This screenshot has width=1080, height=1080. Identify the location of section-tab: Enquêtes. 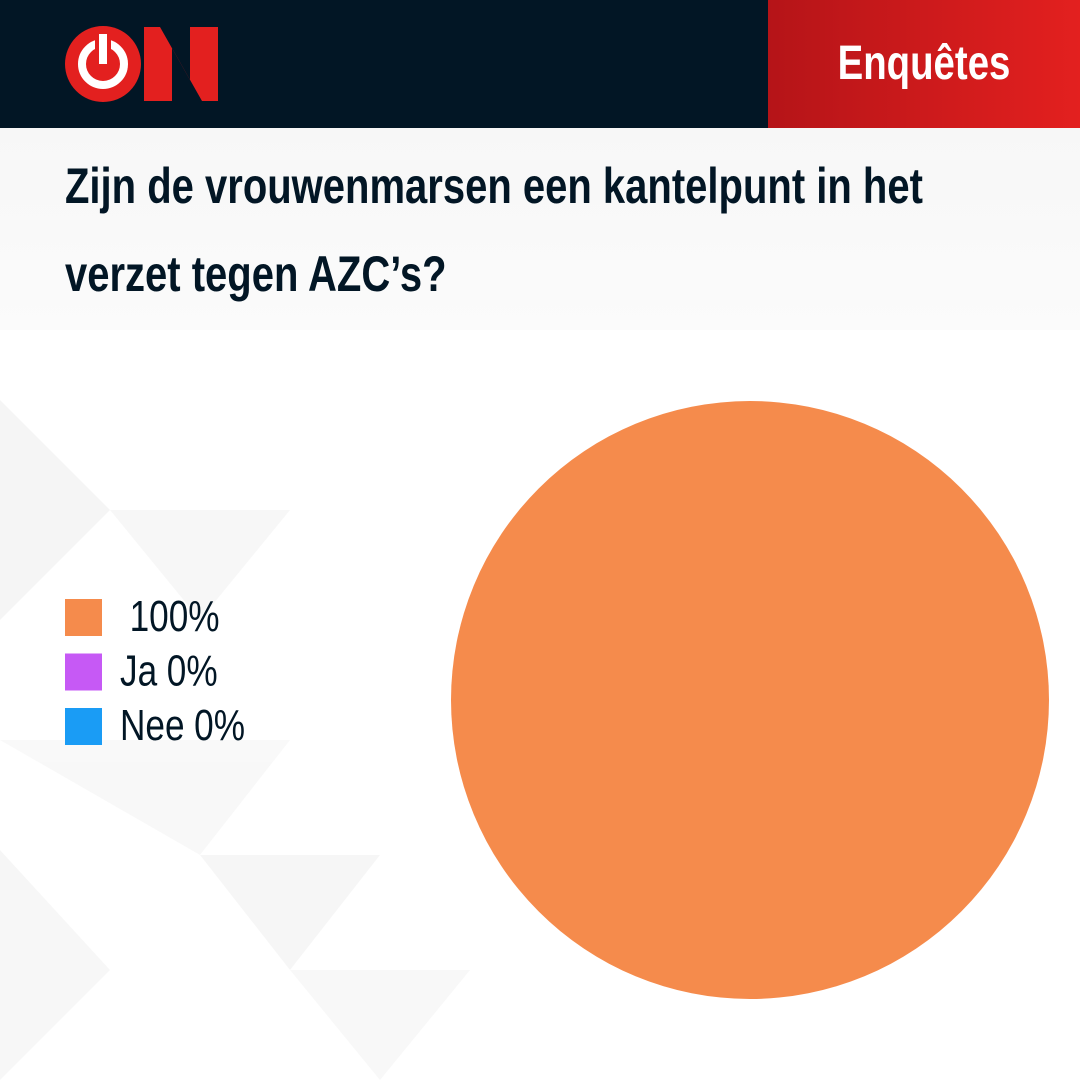
(924, 64).